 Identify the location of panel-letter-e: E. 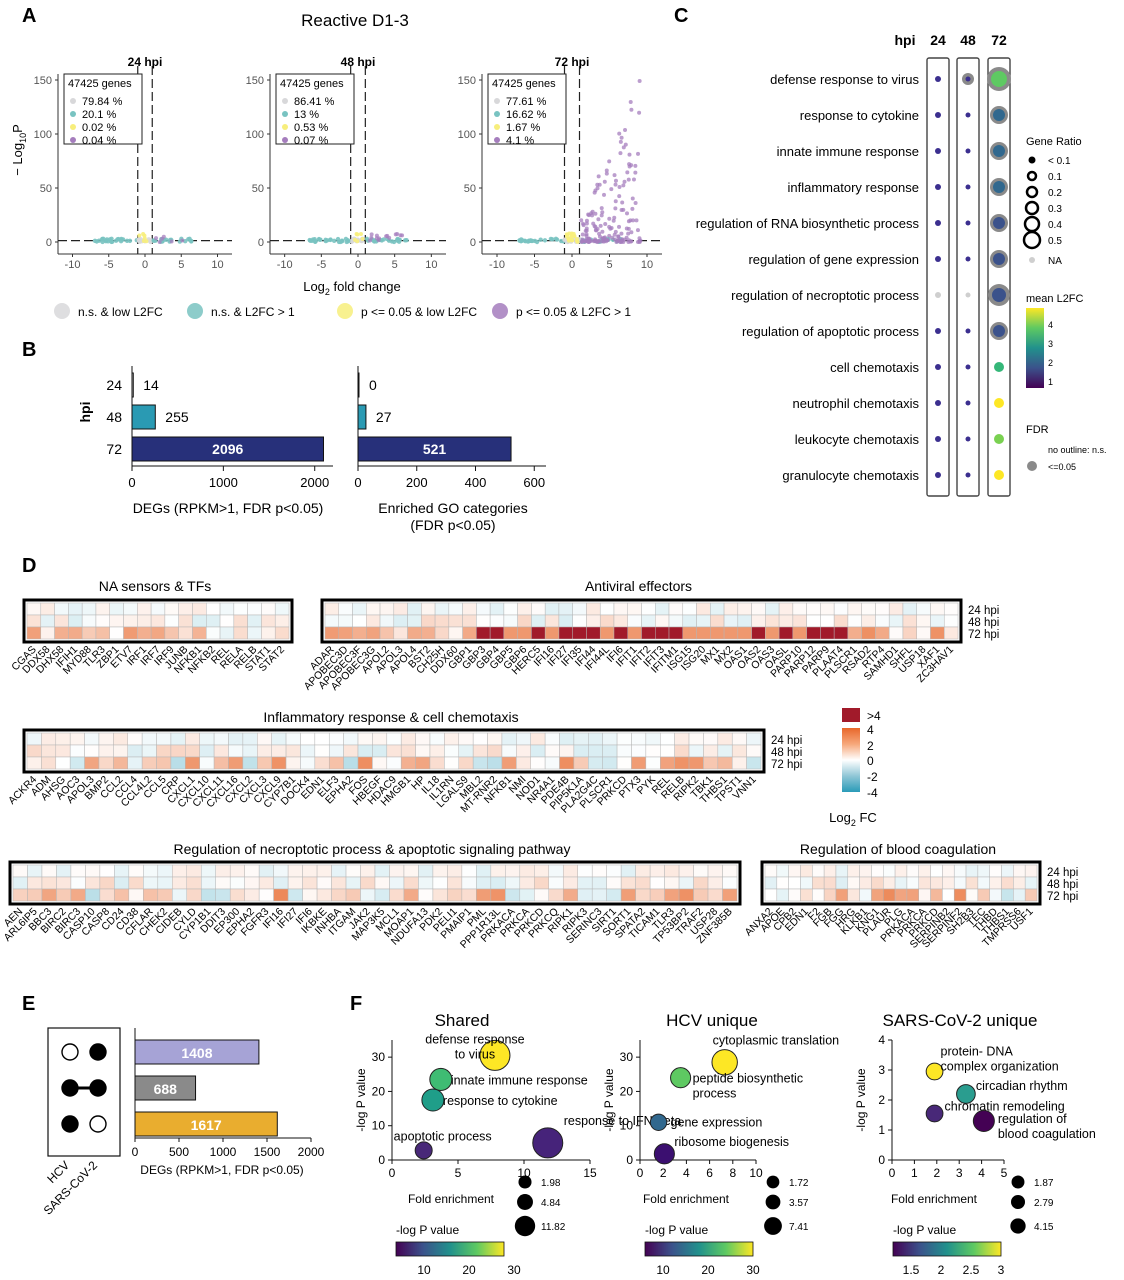
(28, 1004).